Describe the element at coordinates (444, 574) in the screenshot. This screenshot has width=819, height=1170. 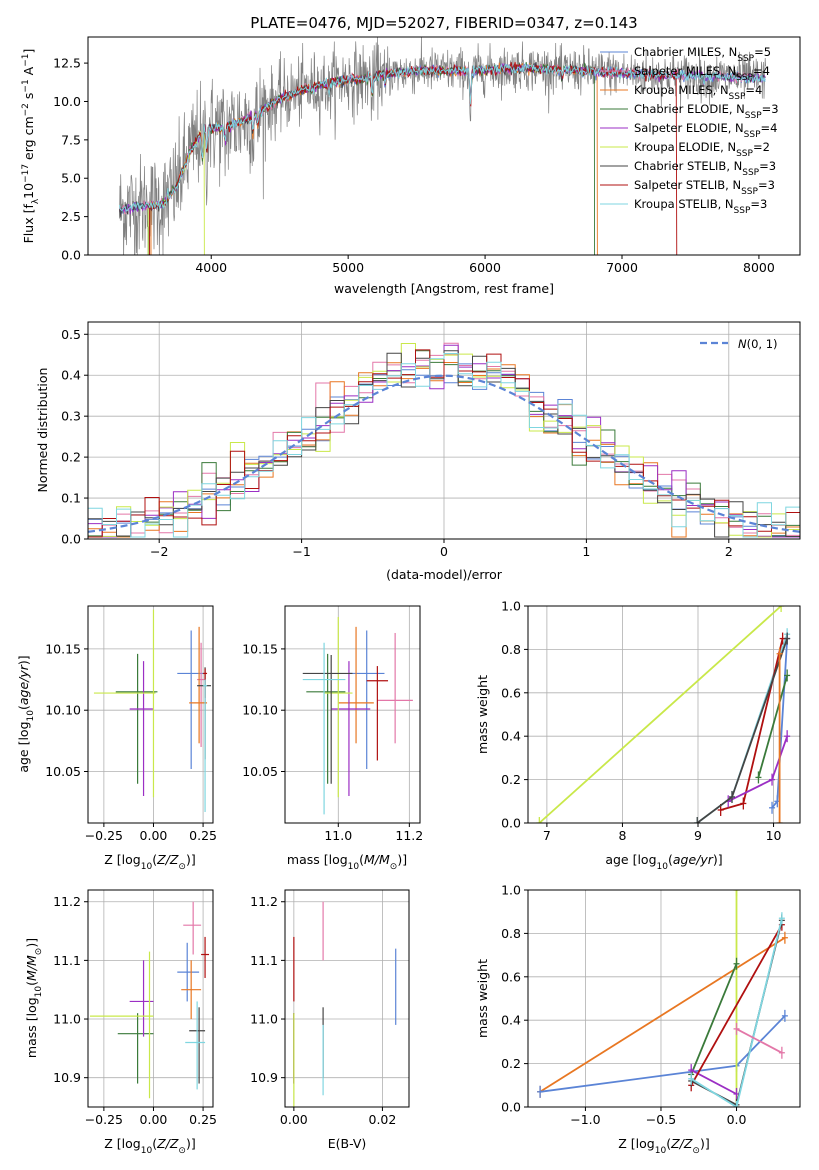
I see `x-axis-label: (data-model)/error` at that location.